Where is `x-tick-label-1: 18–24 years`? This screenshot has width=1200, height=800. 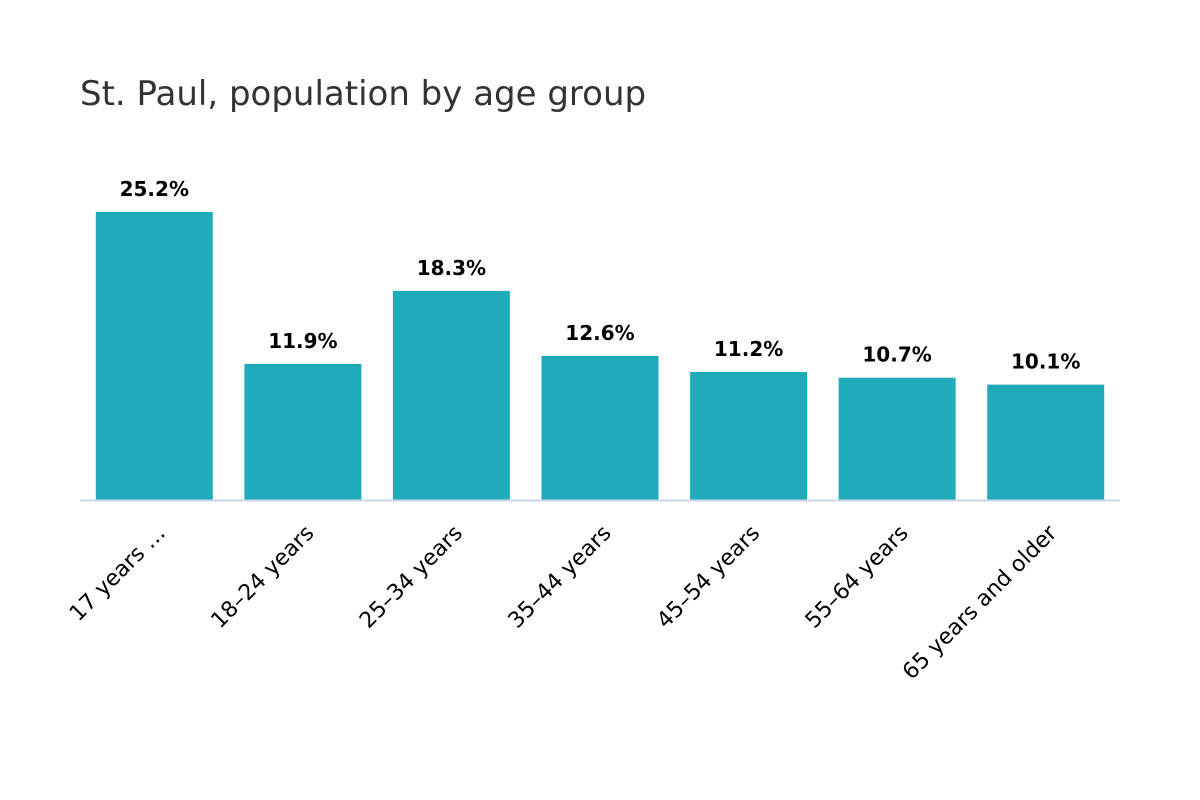 x-tick-label-1: 18–24 years is located at coordinates (263, 577).